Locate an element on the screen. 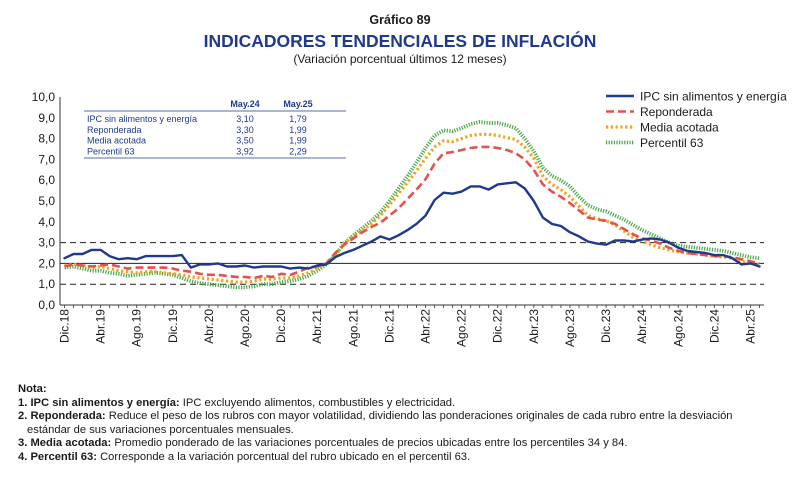 The width and height of the screenshot is (800, 481). note-term: 3. Media acotada: is located at coordinates (65, 443).